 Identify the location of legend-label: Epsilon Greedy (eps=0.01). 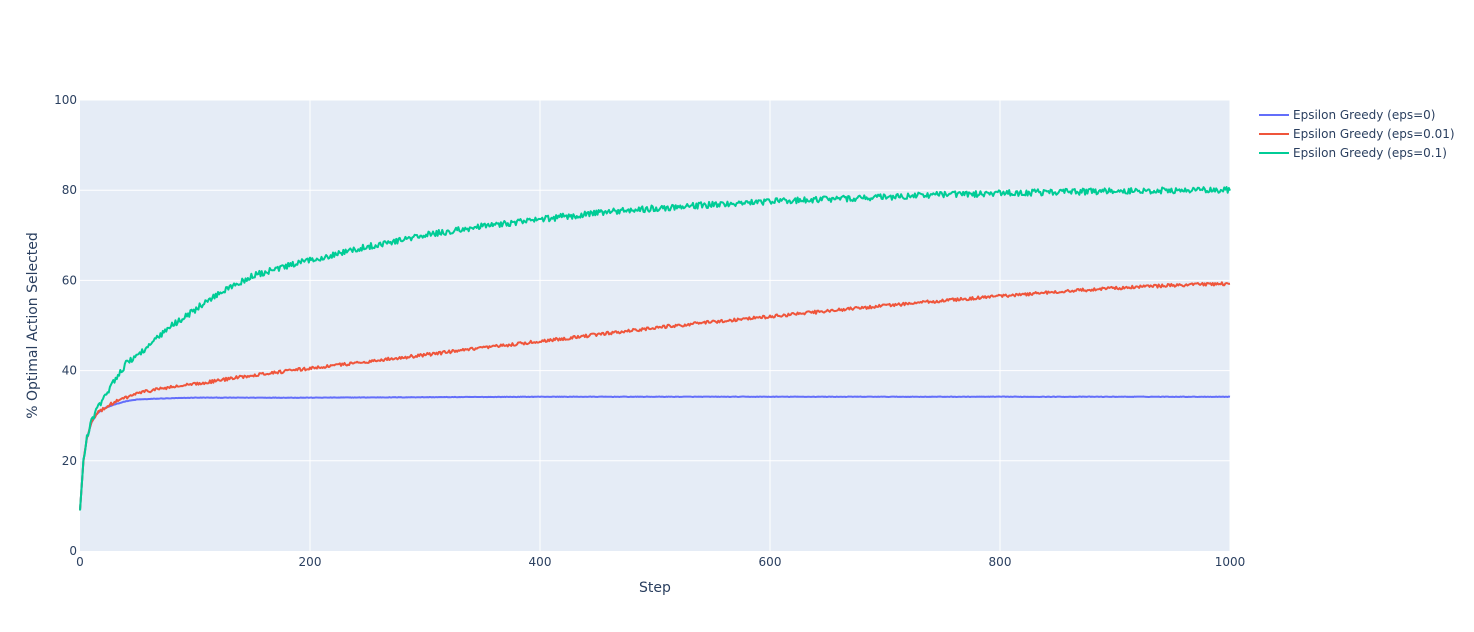
(1374, 134).